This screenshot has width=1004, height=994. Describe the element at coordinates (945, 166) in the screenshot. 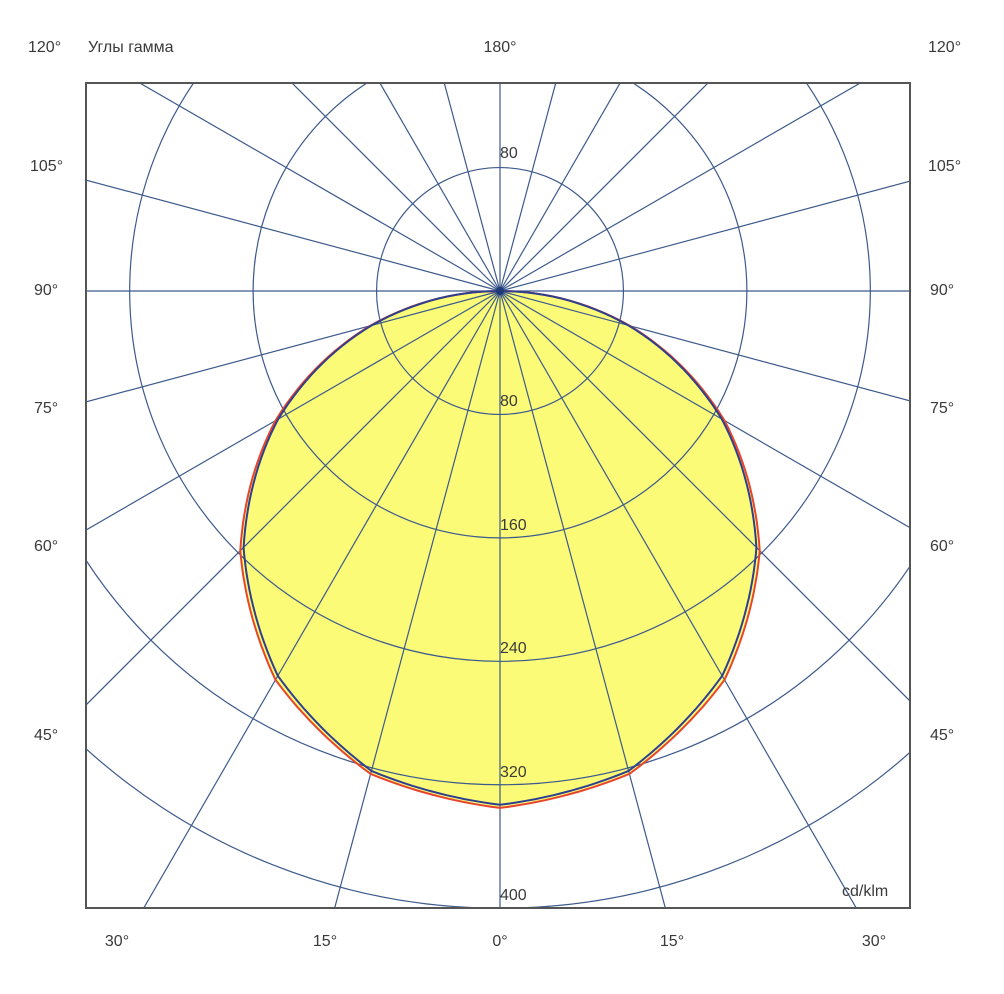

I see `angle-label-right: 105°` at that location.